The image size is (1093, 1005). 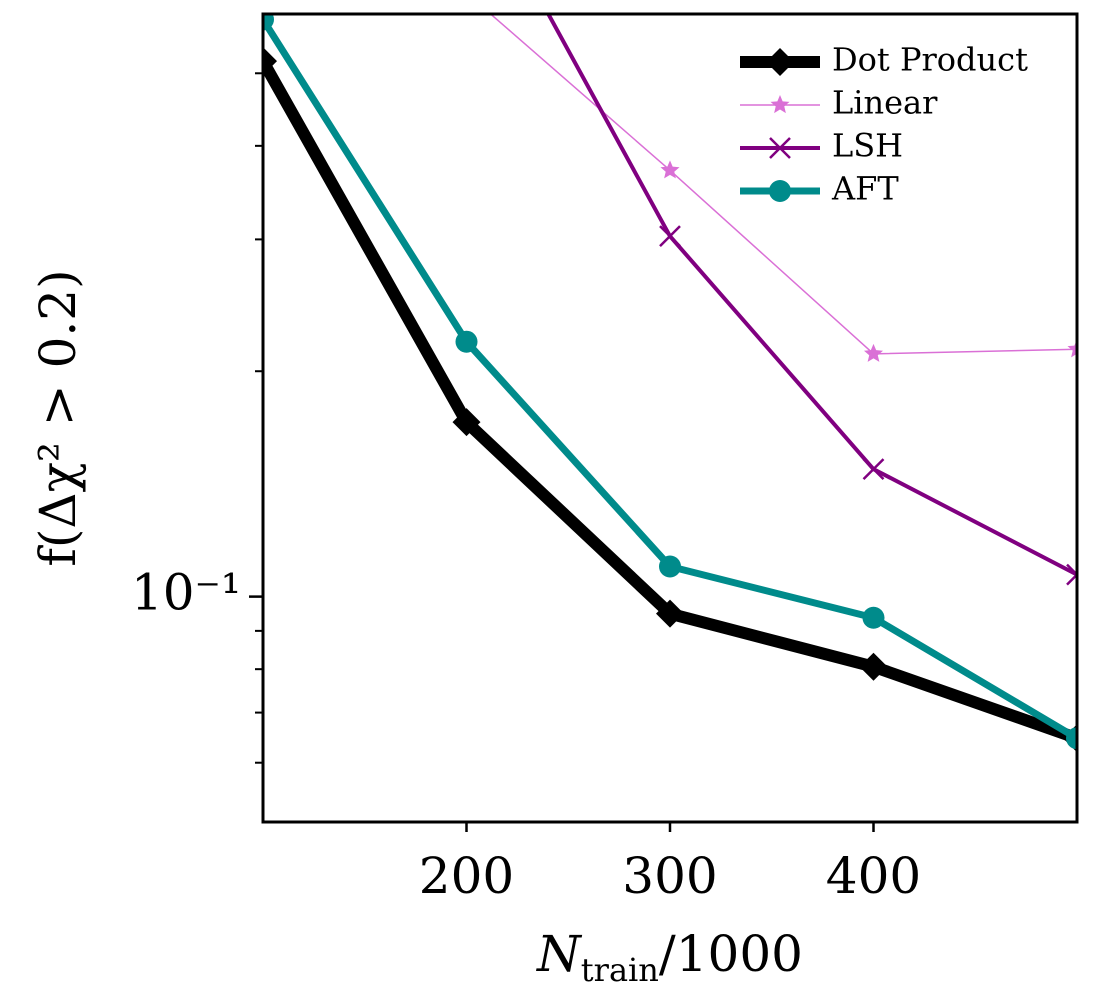 I want to click on y-axis-label: f(Δχ² > 0.2), so click(x=58, y=417).